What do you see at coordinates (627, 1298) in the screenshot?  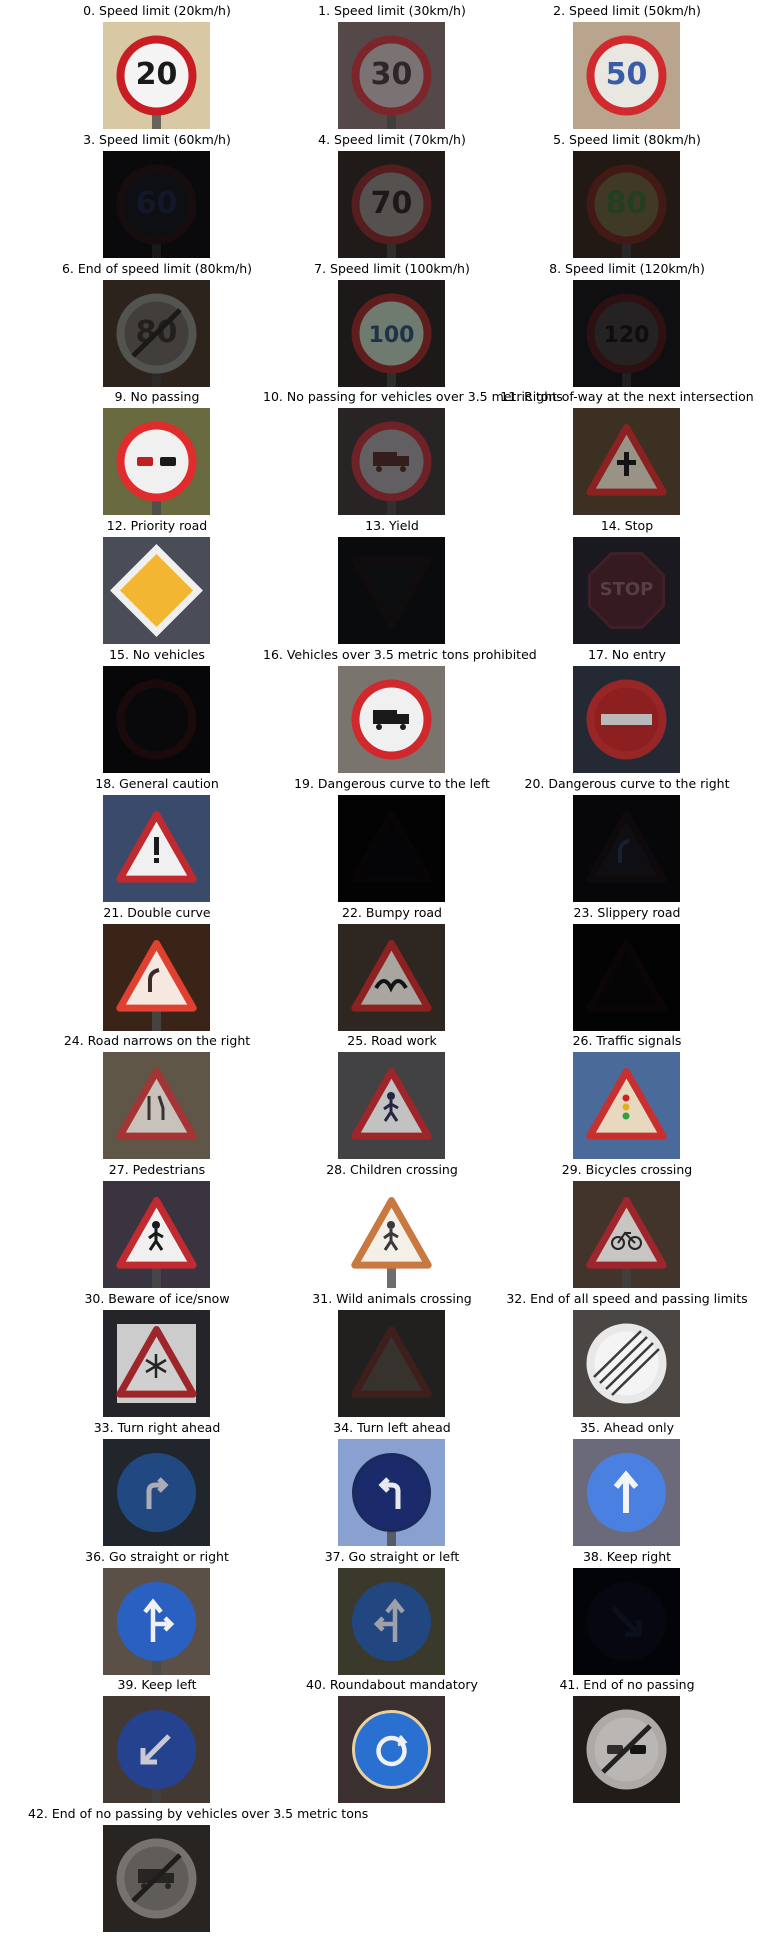 I see `sign-label: 32. End of all speed and passing limits` at bounding box center [627, 1298].